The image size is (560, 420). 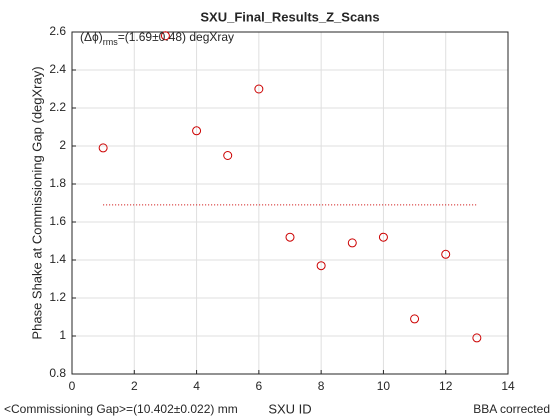 What do you see at coordinates (384, 386) in the screenshot?
I see `x-tick-label: 10` at bounding box center [384, 386].